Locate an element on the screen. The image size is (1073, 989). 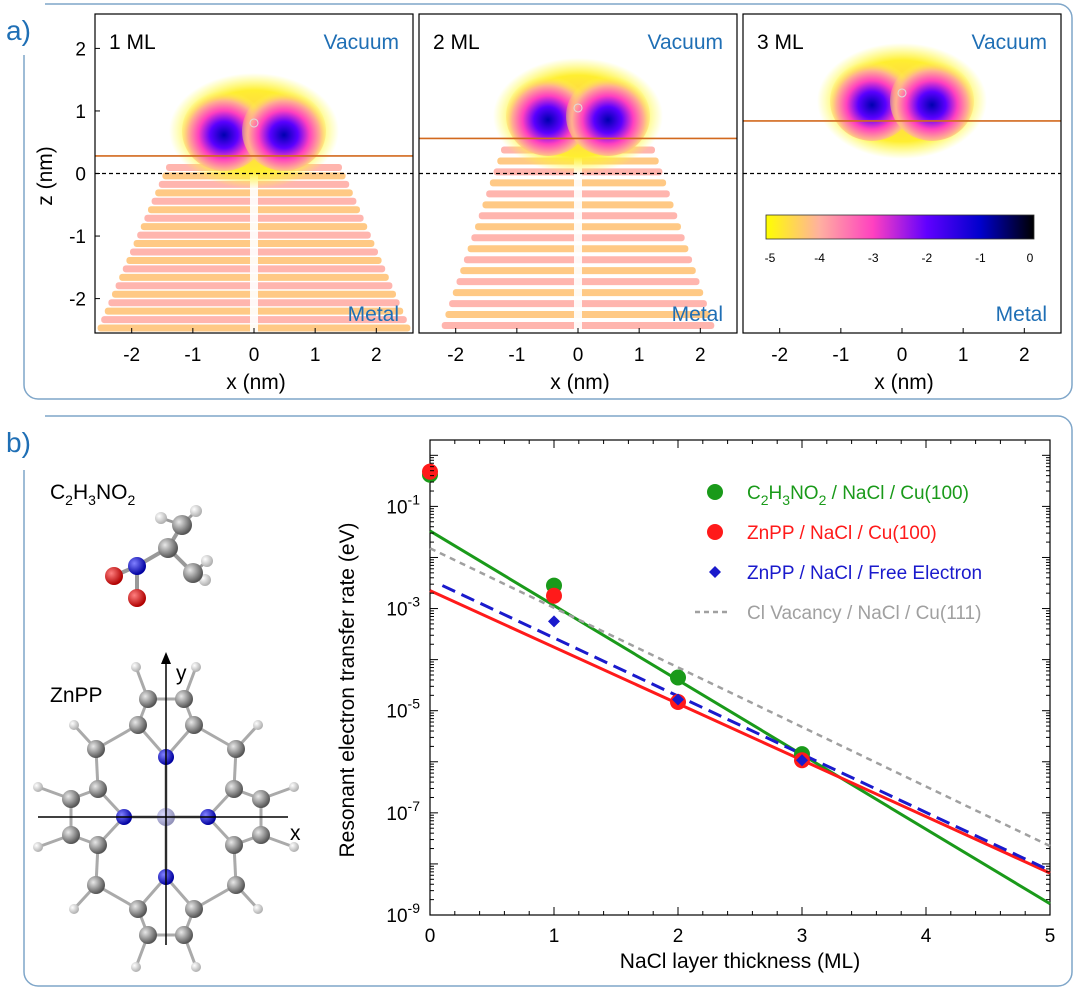
chart-x-tick: 1 is located at coordinates (554, 936).